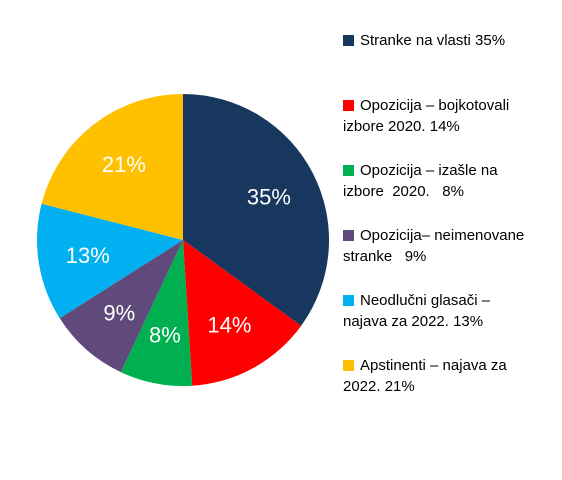  What do you see at coordinates (124, 164) in the screenshot?
I see `pie-slice-label-6: 21%` at bounding box center [124, 164].